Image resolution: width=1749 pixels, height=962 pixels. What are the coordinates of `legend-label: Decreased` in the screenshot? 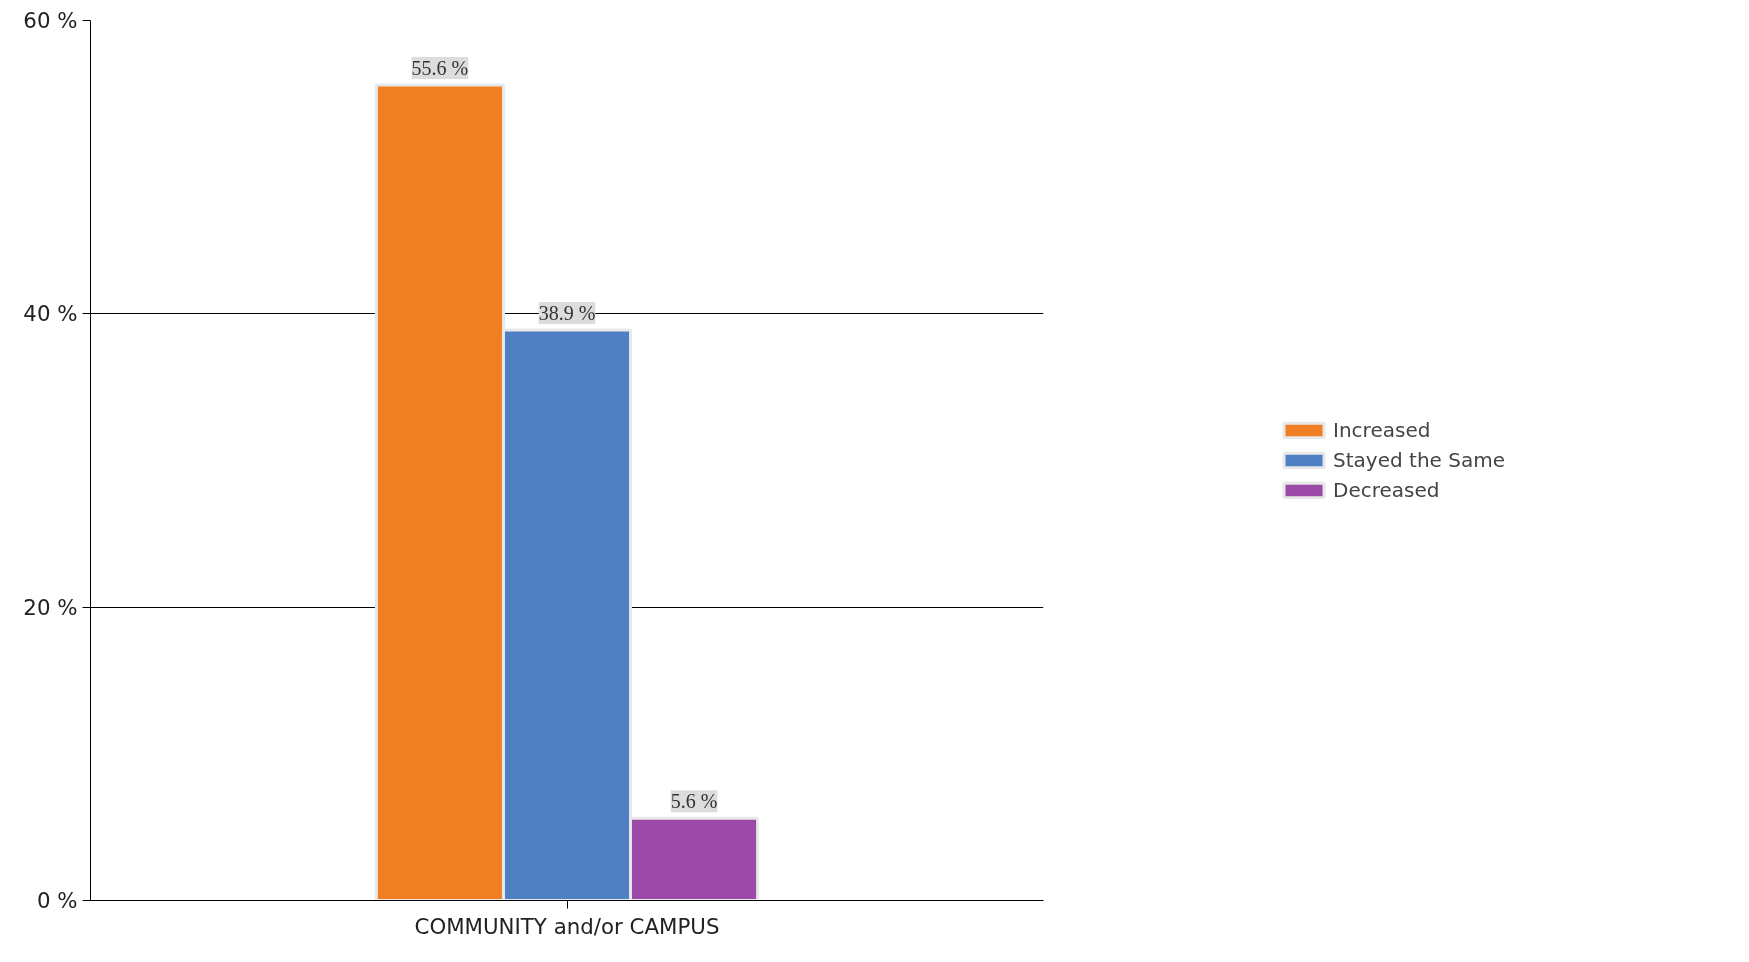 It's located at (1386, 490).